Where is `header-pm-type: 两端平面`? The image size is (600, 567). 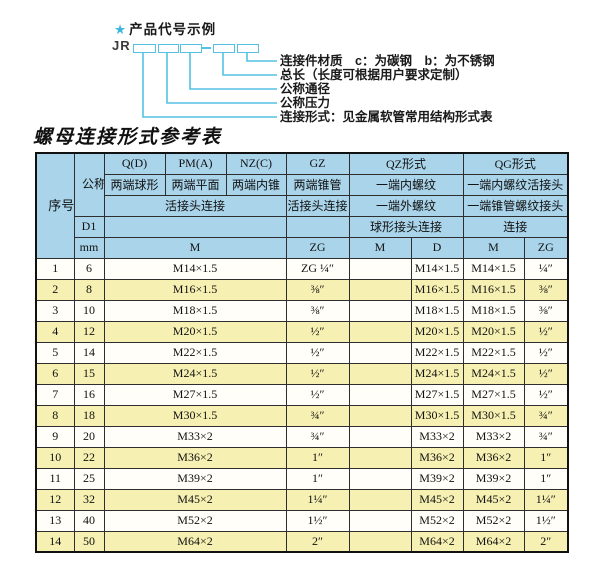
header-pm-type: 两端平面 is located at coordinates (195, 184).